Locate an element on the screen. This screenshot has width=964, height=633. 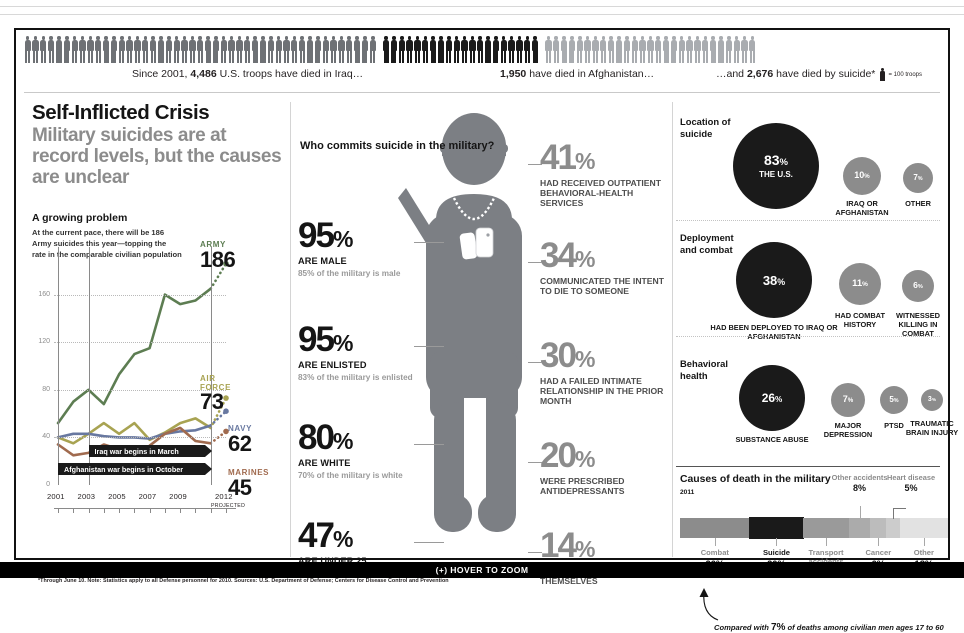
bubble-caption: HAD COMBAT HISTORY is located at coordinates (860, 320).